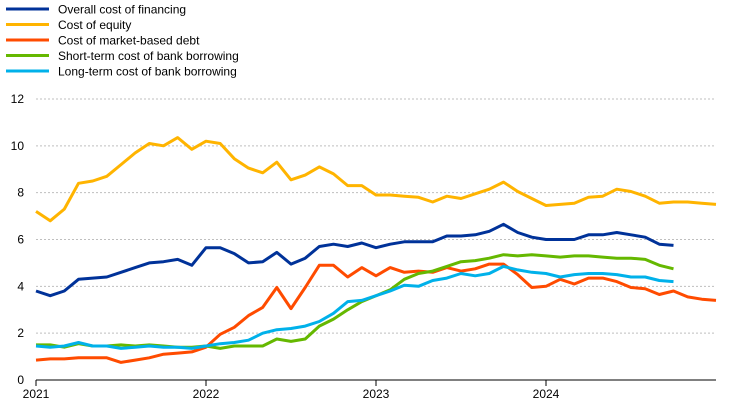 This screenshot has height=405, width=742. Describe the element at coordinates (376, 394) in the screenshot. I see `x-tick-label: 2023` at that location.